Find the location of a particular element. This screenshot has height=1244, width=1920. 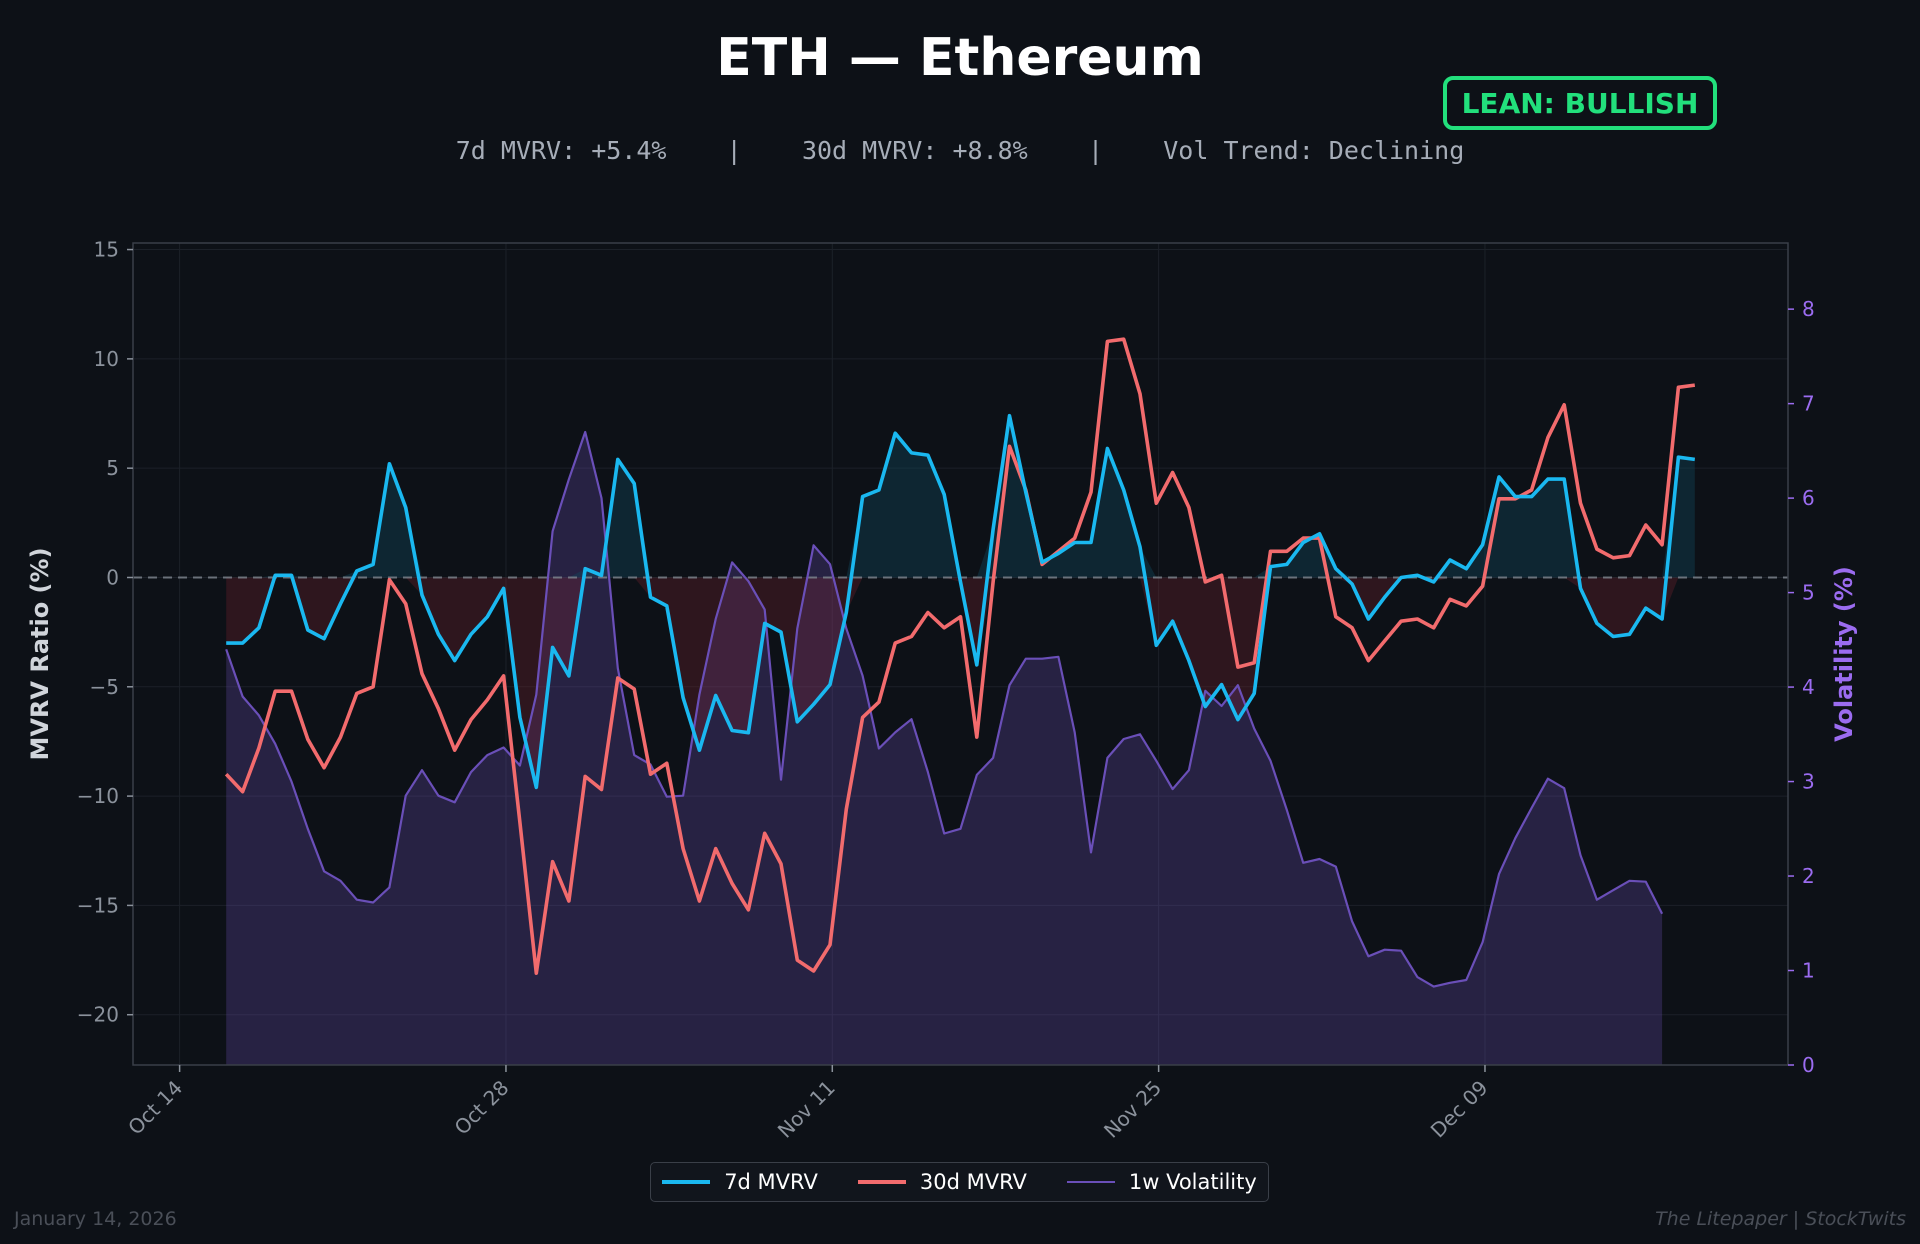

footer-credit: The Litepaper | StockTwits is located at coordinates (1780, 1219).